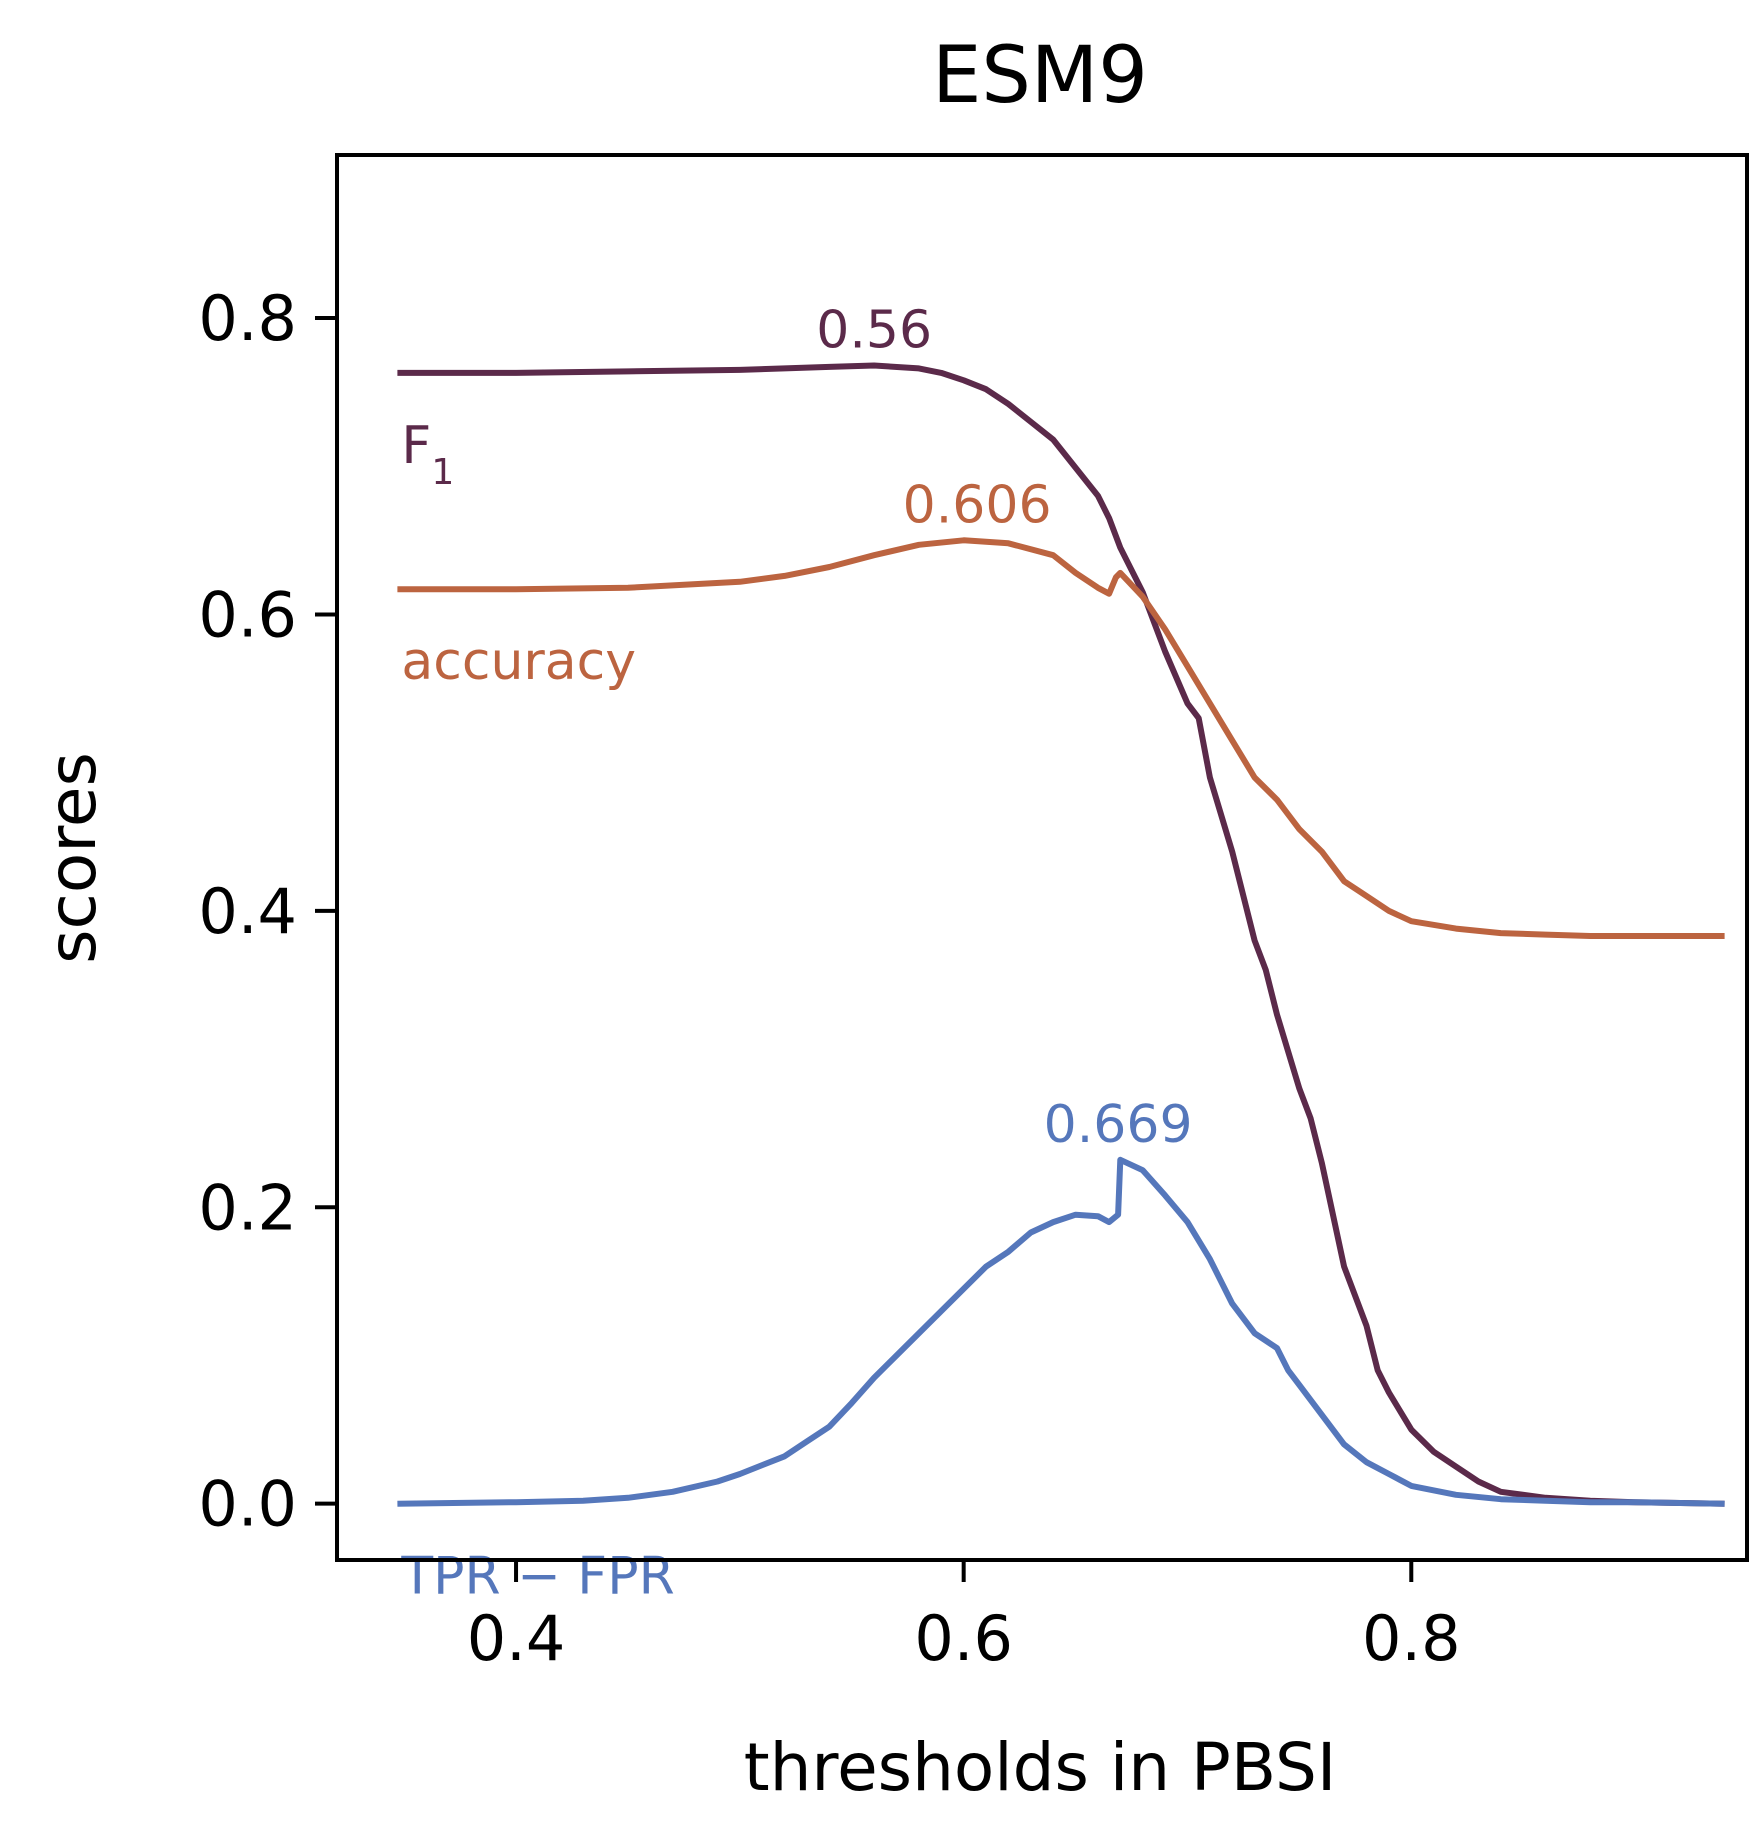 This screenshot has height=1825, width=1760. Describe the element at coordinates (1411, 1638) in the screenshot. I see `x-tick-label: 0.8` at that location.